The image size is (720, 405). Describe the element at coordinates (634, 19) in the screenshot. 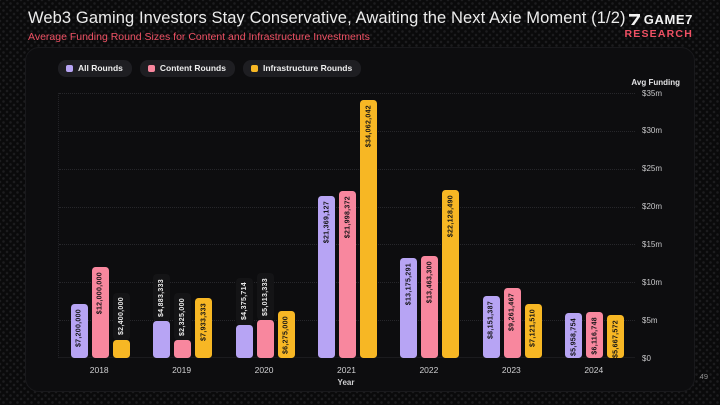

I see `game7-seven-icon` at that location.